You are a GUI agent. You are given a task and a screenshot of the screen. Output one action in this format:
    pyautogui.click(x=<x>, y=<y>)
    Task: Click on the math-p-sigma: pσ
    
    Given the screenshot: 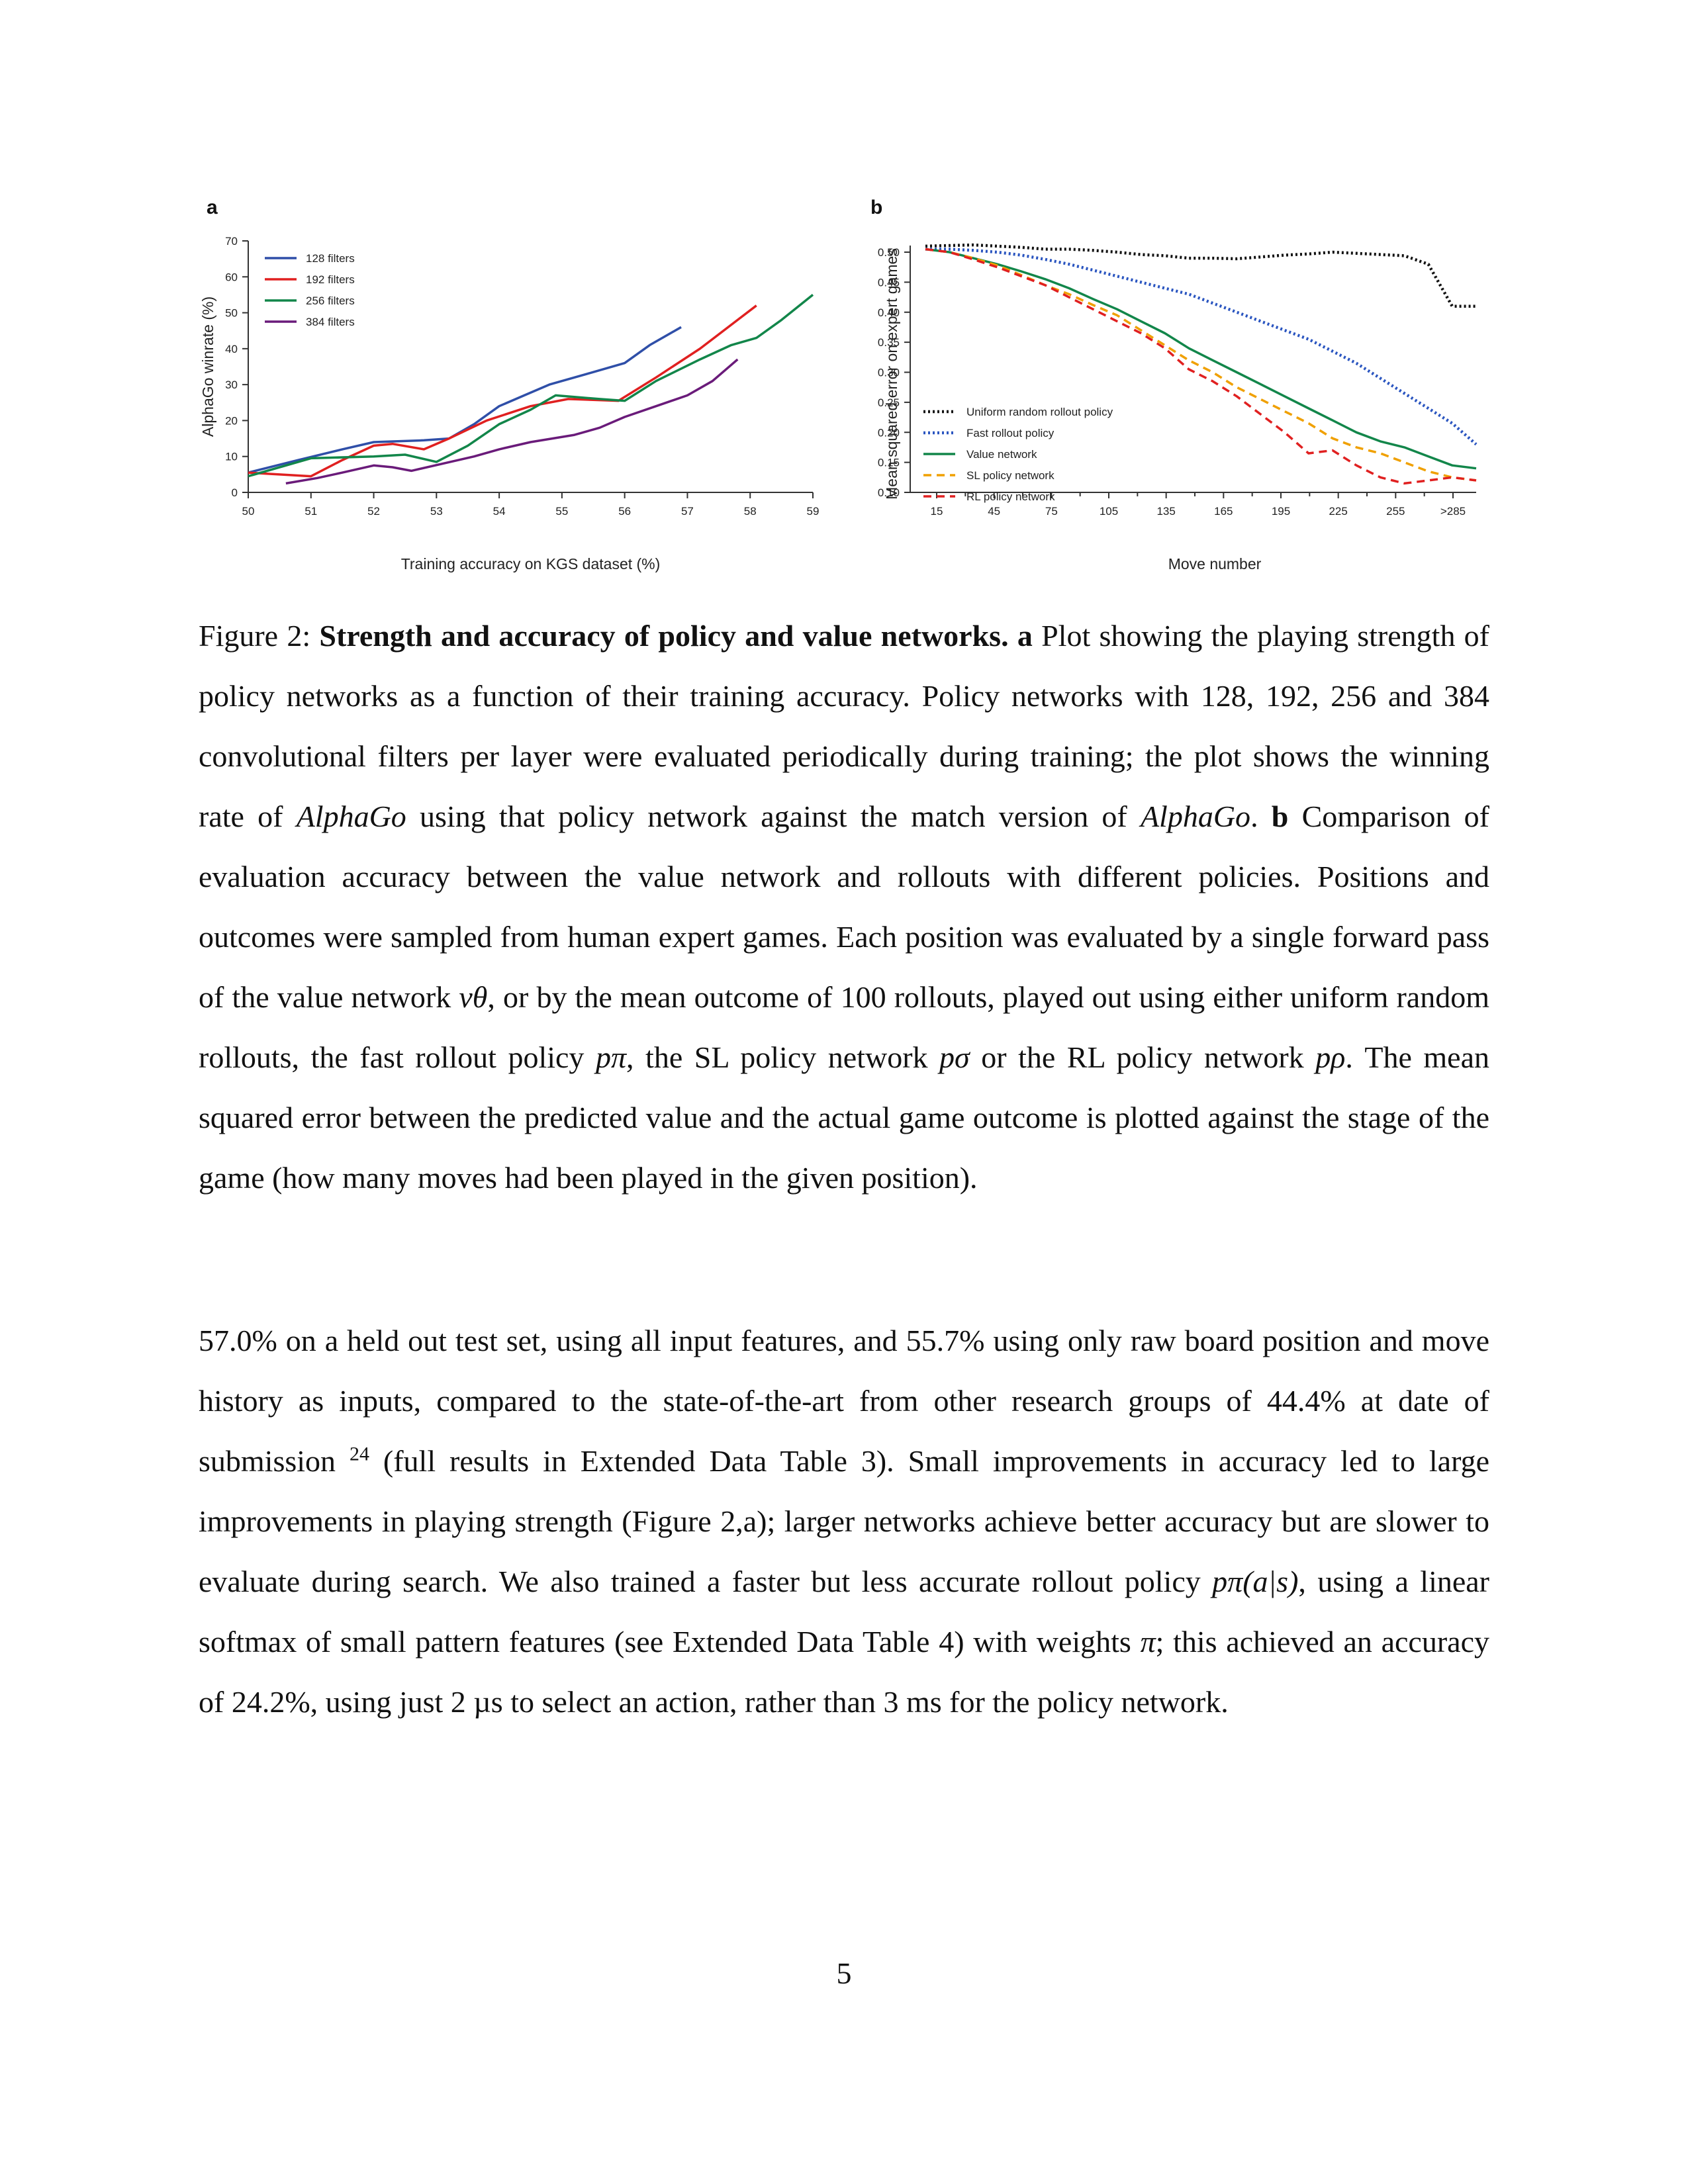 What is the action you would take?
    pyautogui.click(x=954, y=1057)
    